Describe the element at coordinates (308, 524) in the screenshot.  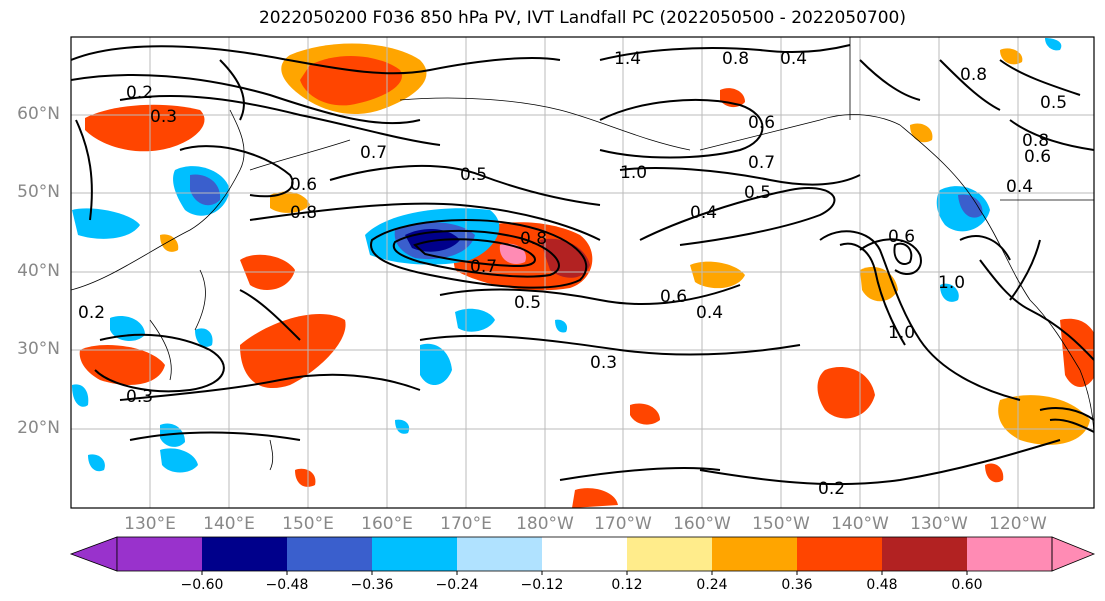
I see `lon-label: 150°E` at that location.